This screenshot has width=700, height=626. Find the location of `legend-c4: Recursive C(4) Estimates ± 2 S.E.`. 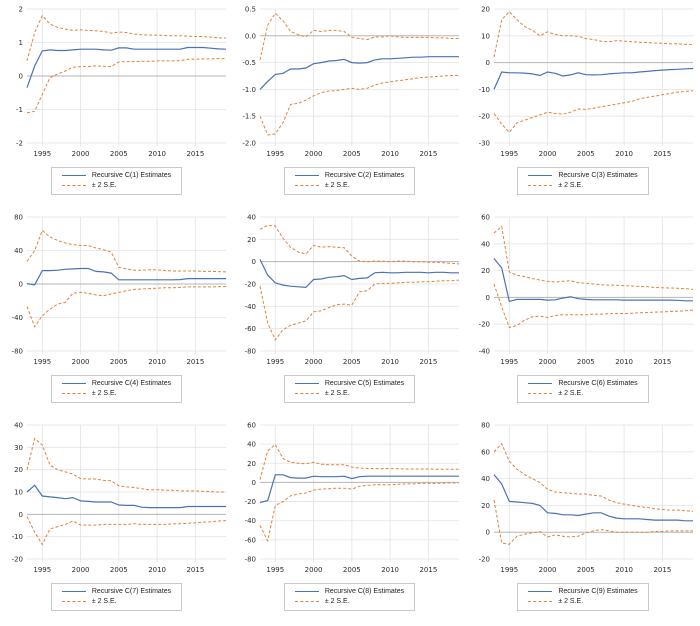

legend-c4: Recursive C(4) Estimates ± 2 S.E. is located at coordinates (116, 389).